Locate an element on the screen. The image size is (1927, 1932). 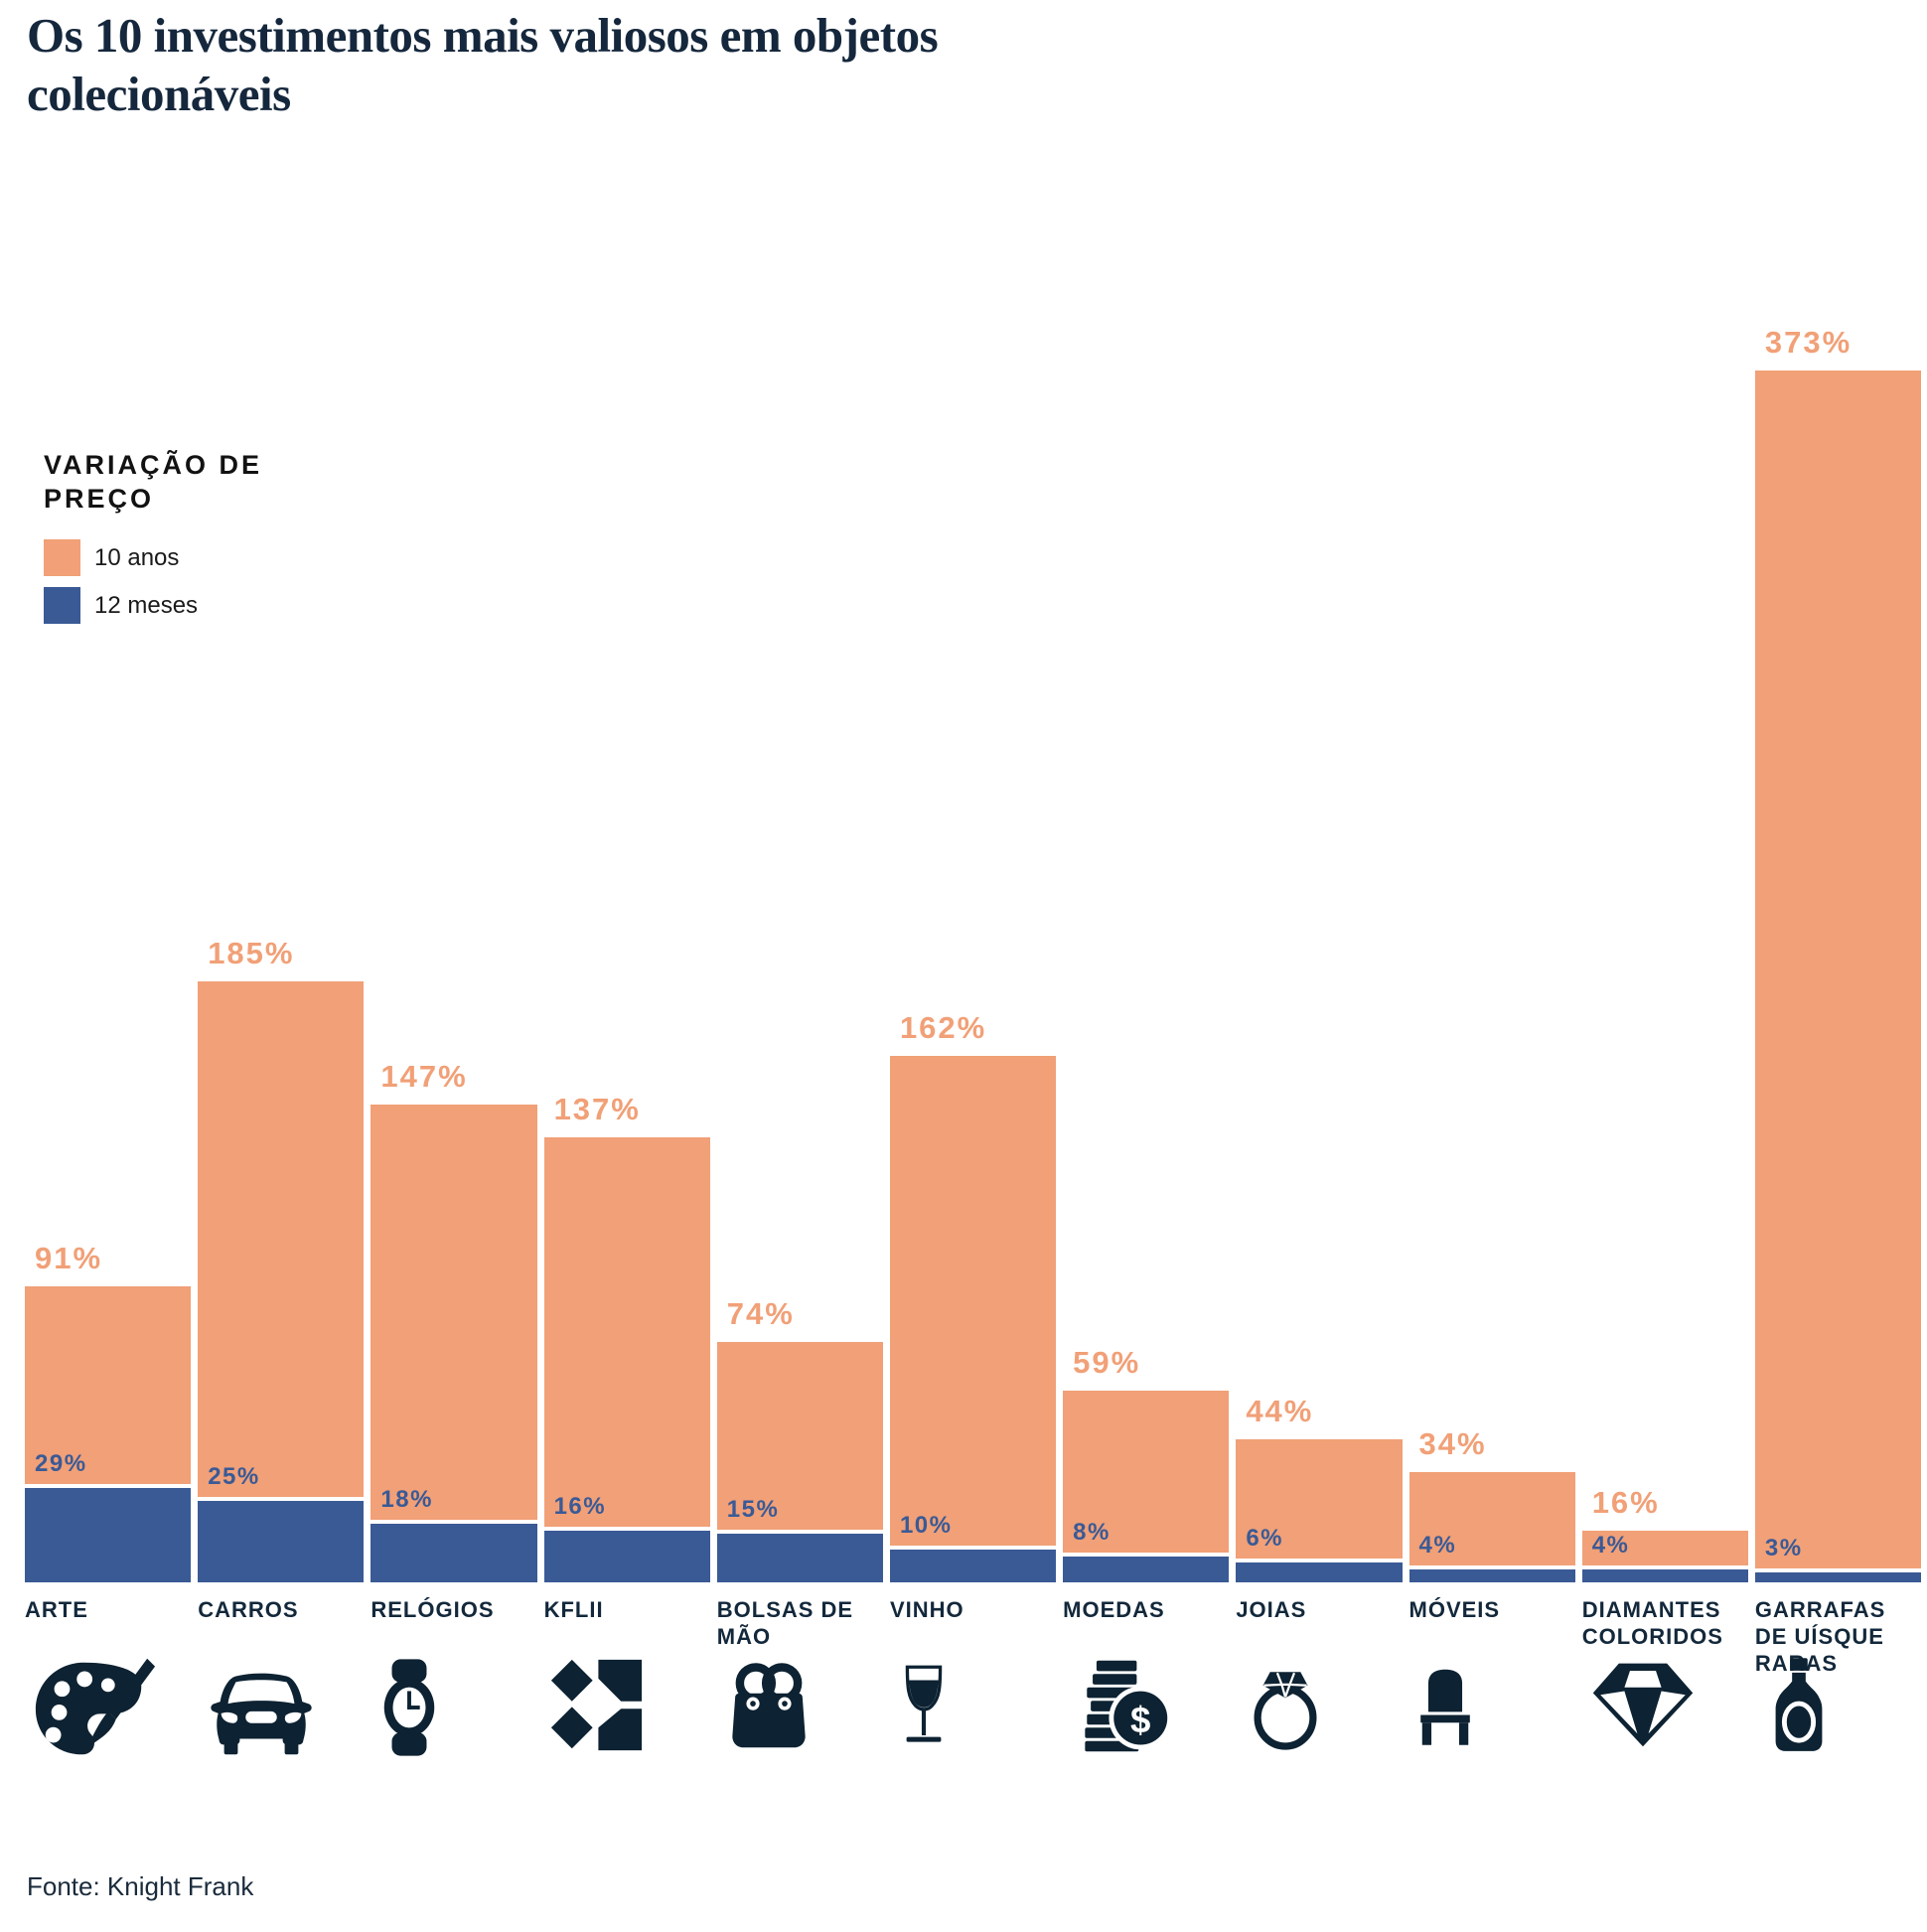
whisky-bottle-icon is located at coordinates (1799, 1704).